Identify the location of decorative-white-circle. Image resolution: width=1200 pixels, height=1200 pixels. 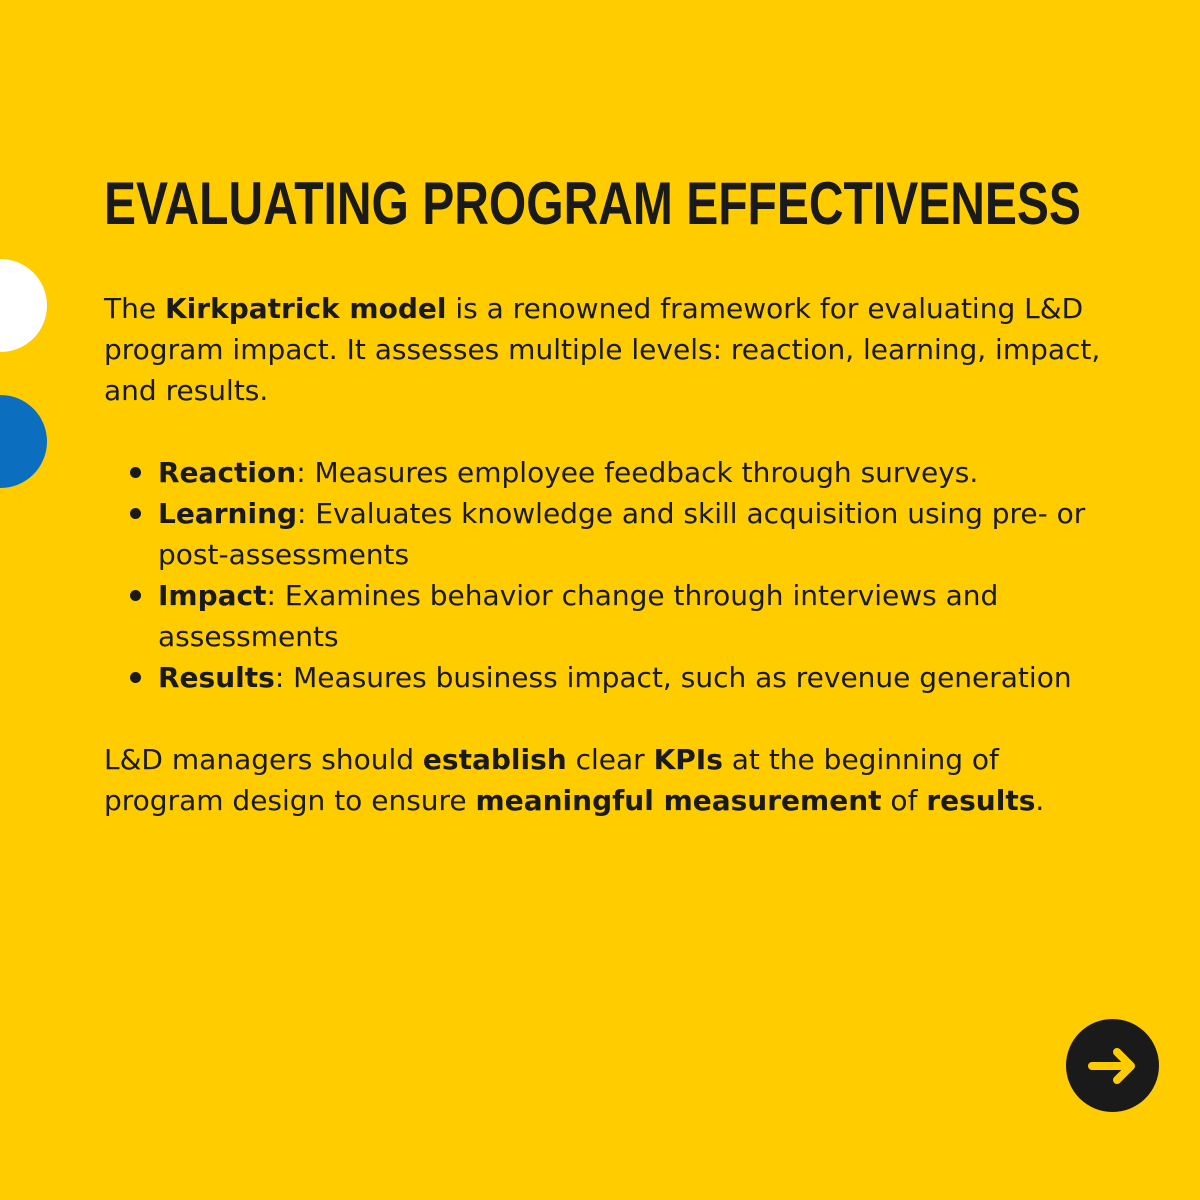
(23, 305).